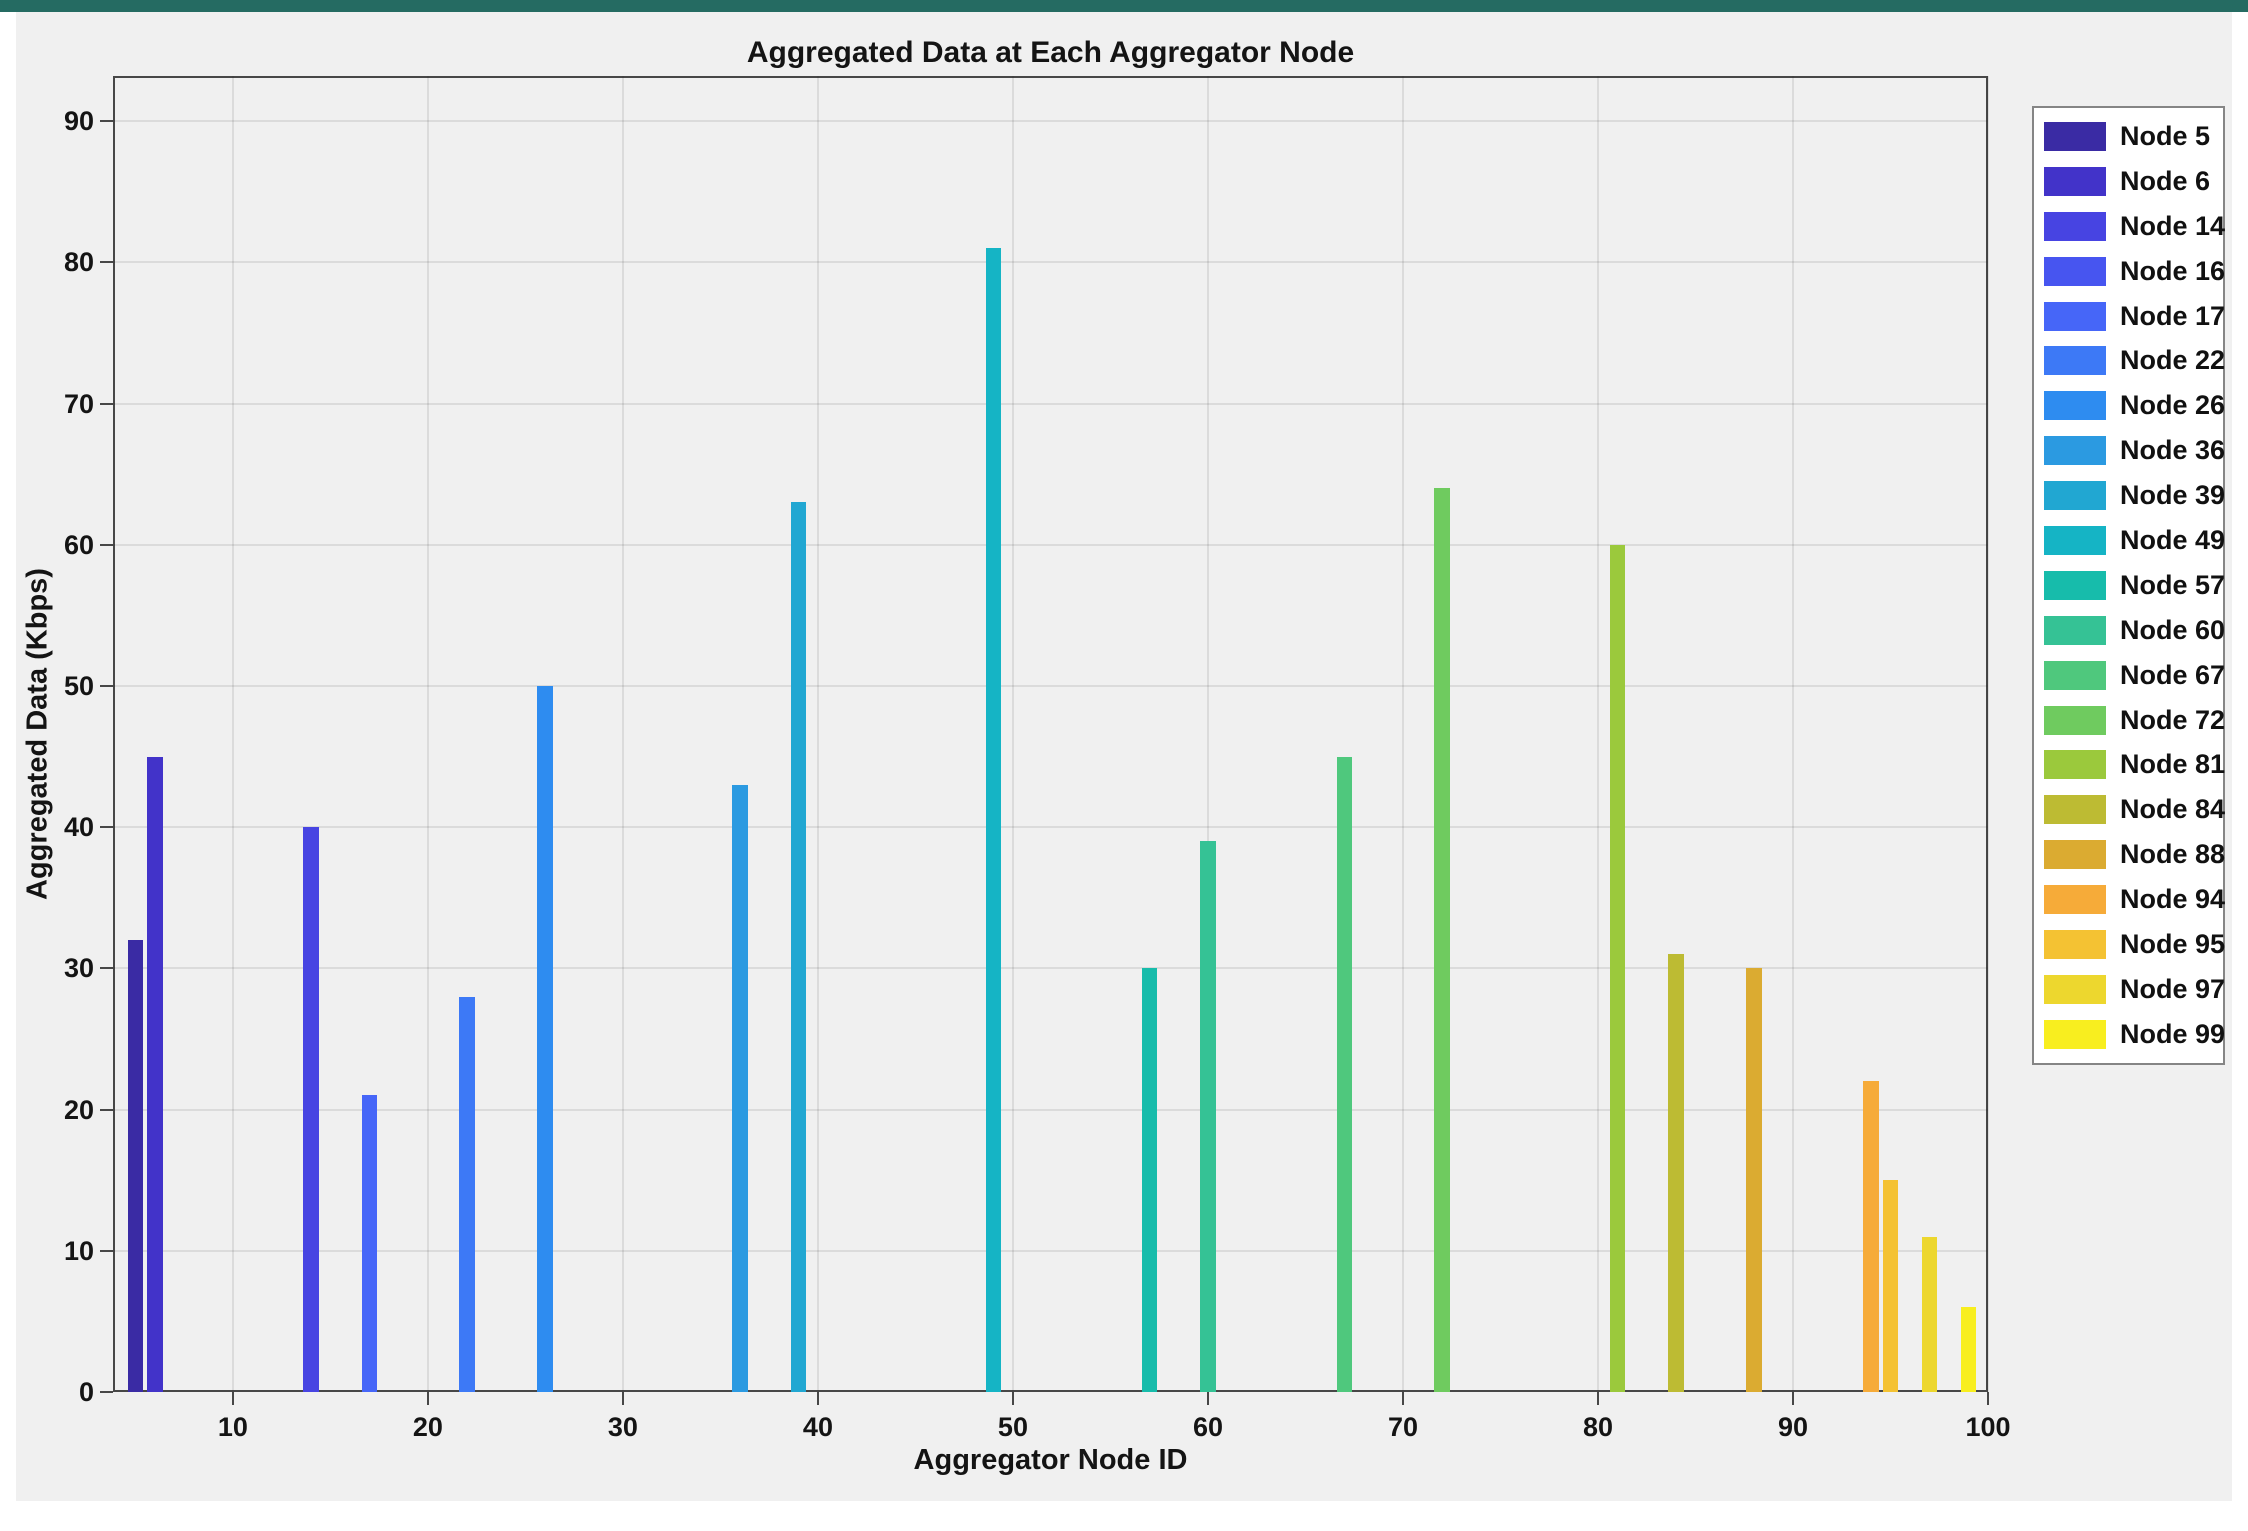 This screenshot has height=1531, width=2248. I want to click on legend-label: Node 36, so click(2173, 450).